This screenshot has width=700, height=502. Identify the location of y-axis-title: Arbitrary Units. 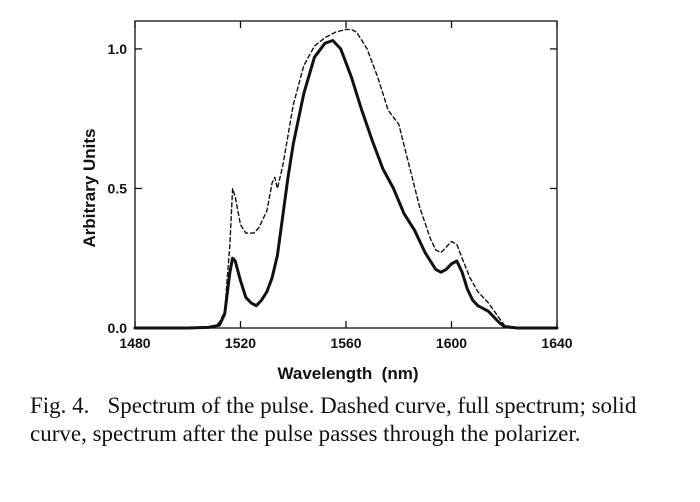
(89, 187).